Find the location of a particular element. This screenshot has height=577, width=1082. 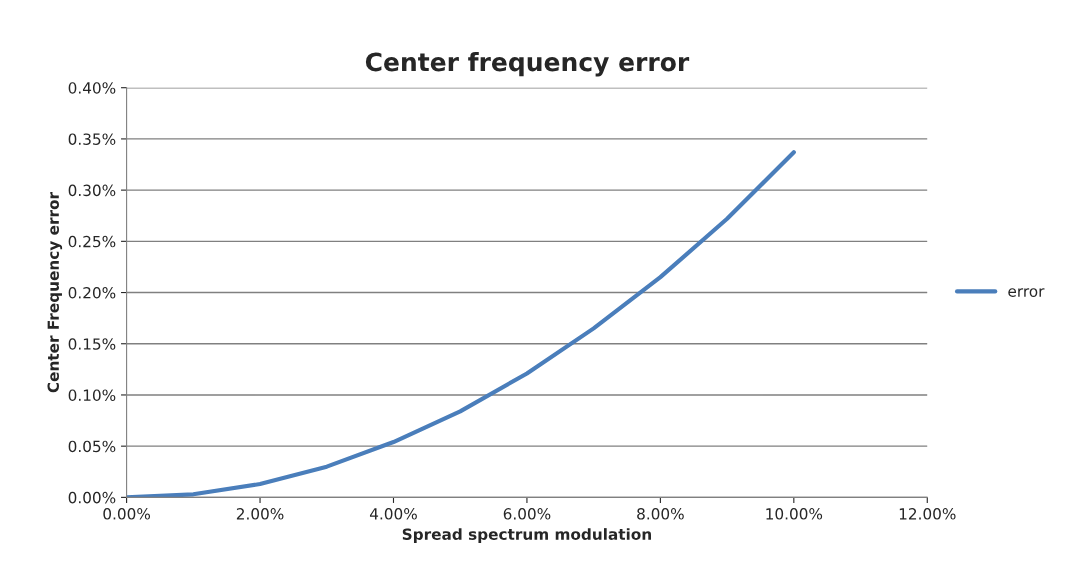

y-tick-label: 0.25% is located at coordinates (92, 241).